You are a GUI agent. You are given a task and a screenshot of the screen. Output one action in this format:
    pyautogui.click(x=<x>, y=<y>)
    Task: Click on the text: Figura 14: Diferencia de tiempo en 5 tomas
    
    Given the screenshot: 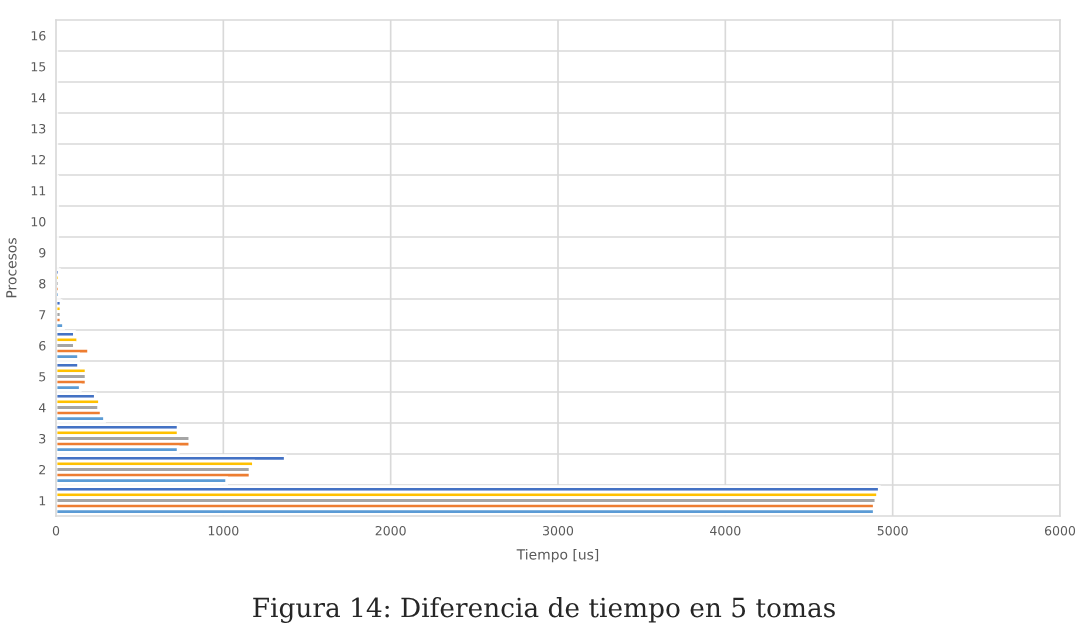 What is the action you would take?
    pyautogui.click(x=544, y=610)
    